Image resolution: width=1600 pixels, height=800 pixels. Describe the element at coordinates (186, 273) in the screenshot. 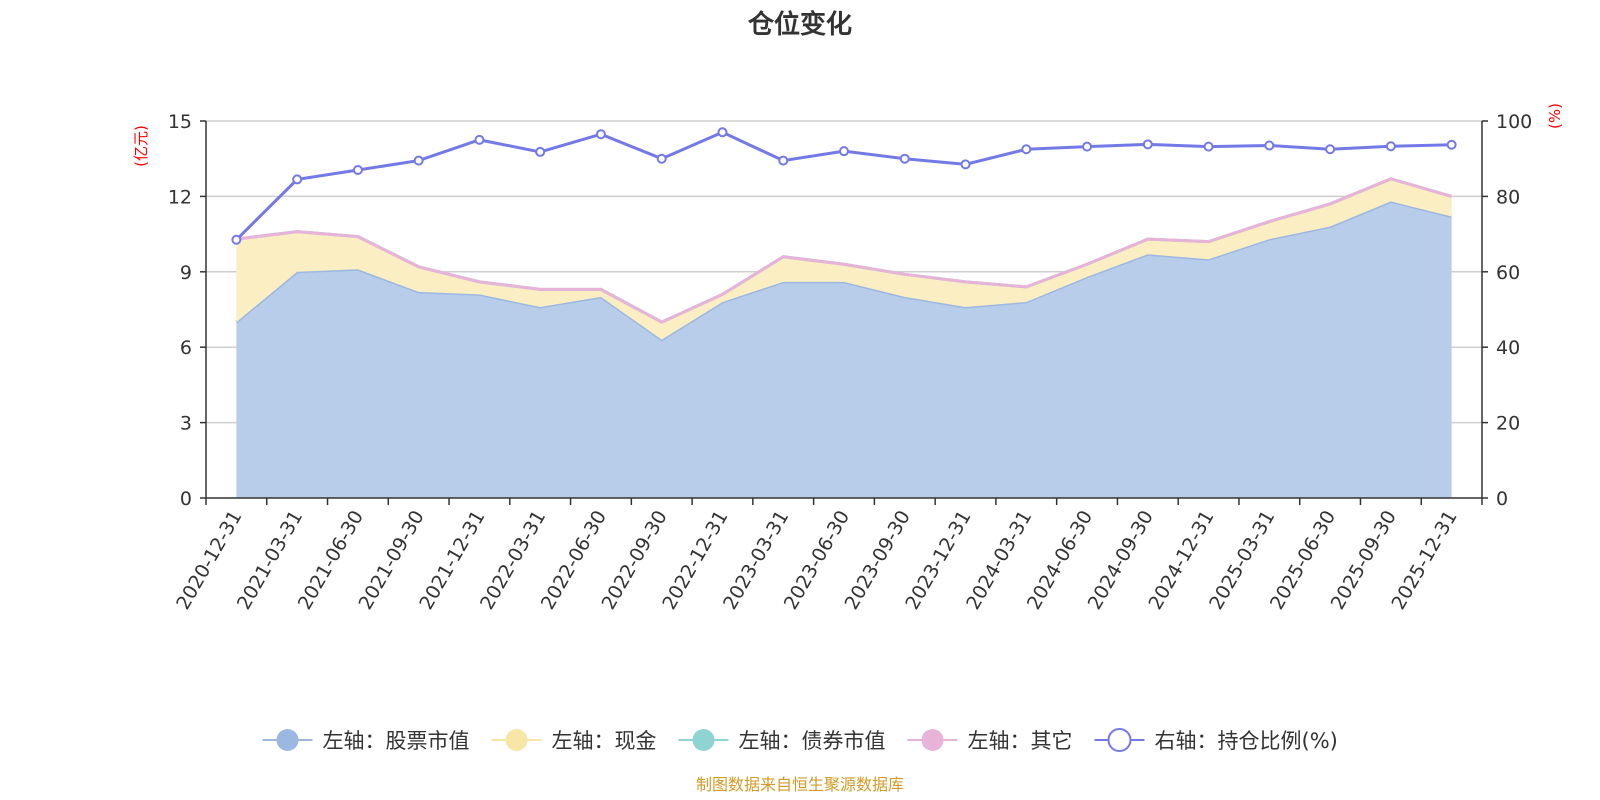

I see `left-tick-label: 9` at that location.